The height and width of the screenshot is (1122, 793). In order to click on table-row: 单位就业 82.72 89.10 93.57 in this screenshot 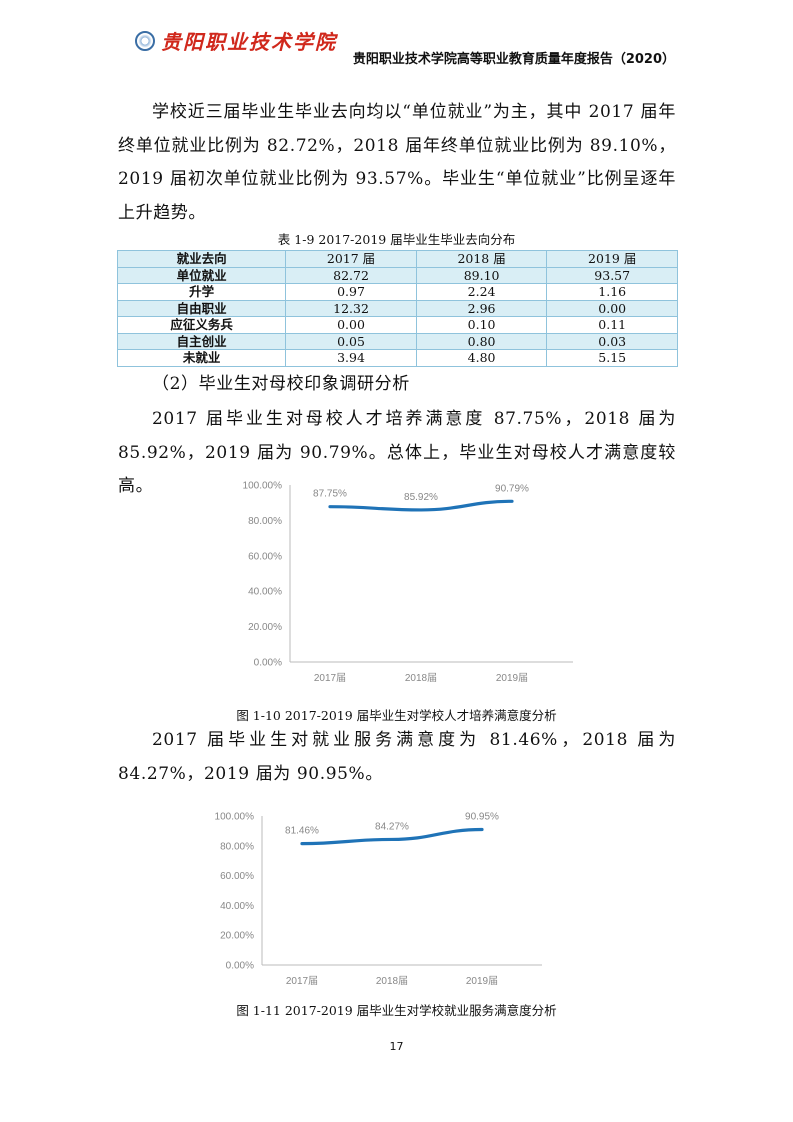, I will do `click(397, 275)`.